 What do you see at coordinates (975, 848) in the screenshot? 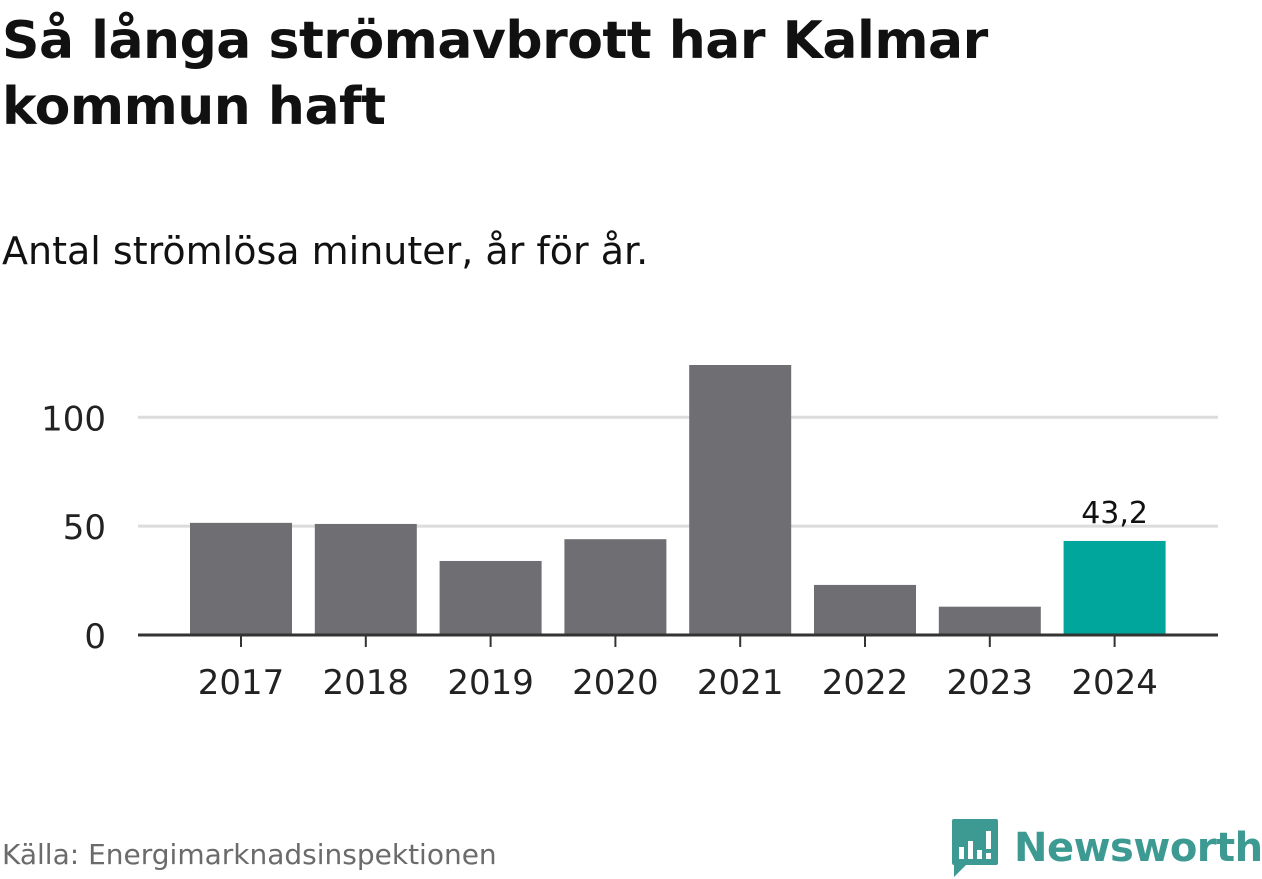
I see `newsworthy-logo-icon` at bounding box center [975, 848].